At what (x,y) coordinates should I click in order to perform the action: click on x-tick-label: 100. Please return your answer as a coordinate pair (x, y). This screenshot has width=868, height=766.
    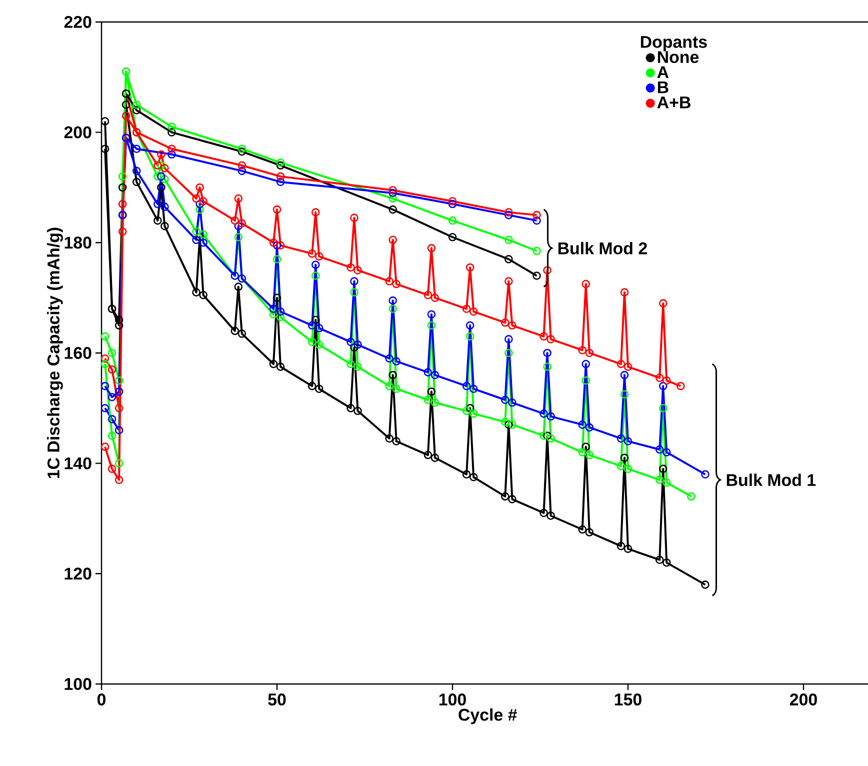
    Looking at the image, I should click on (452, 700).